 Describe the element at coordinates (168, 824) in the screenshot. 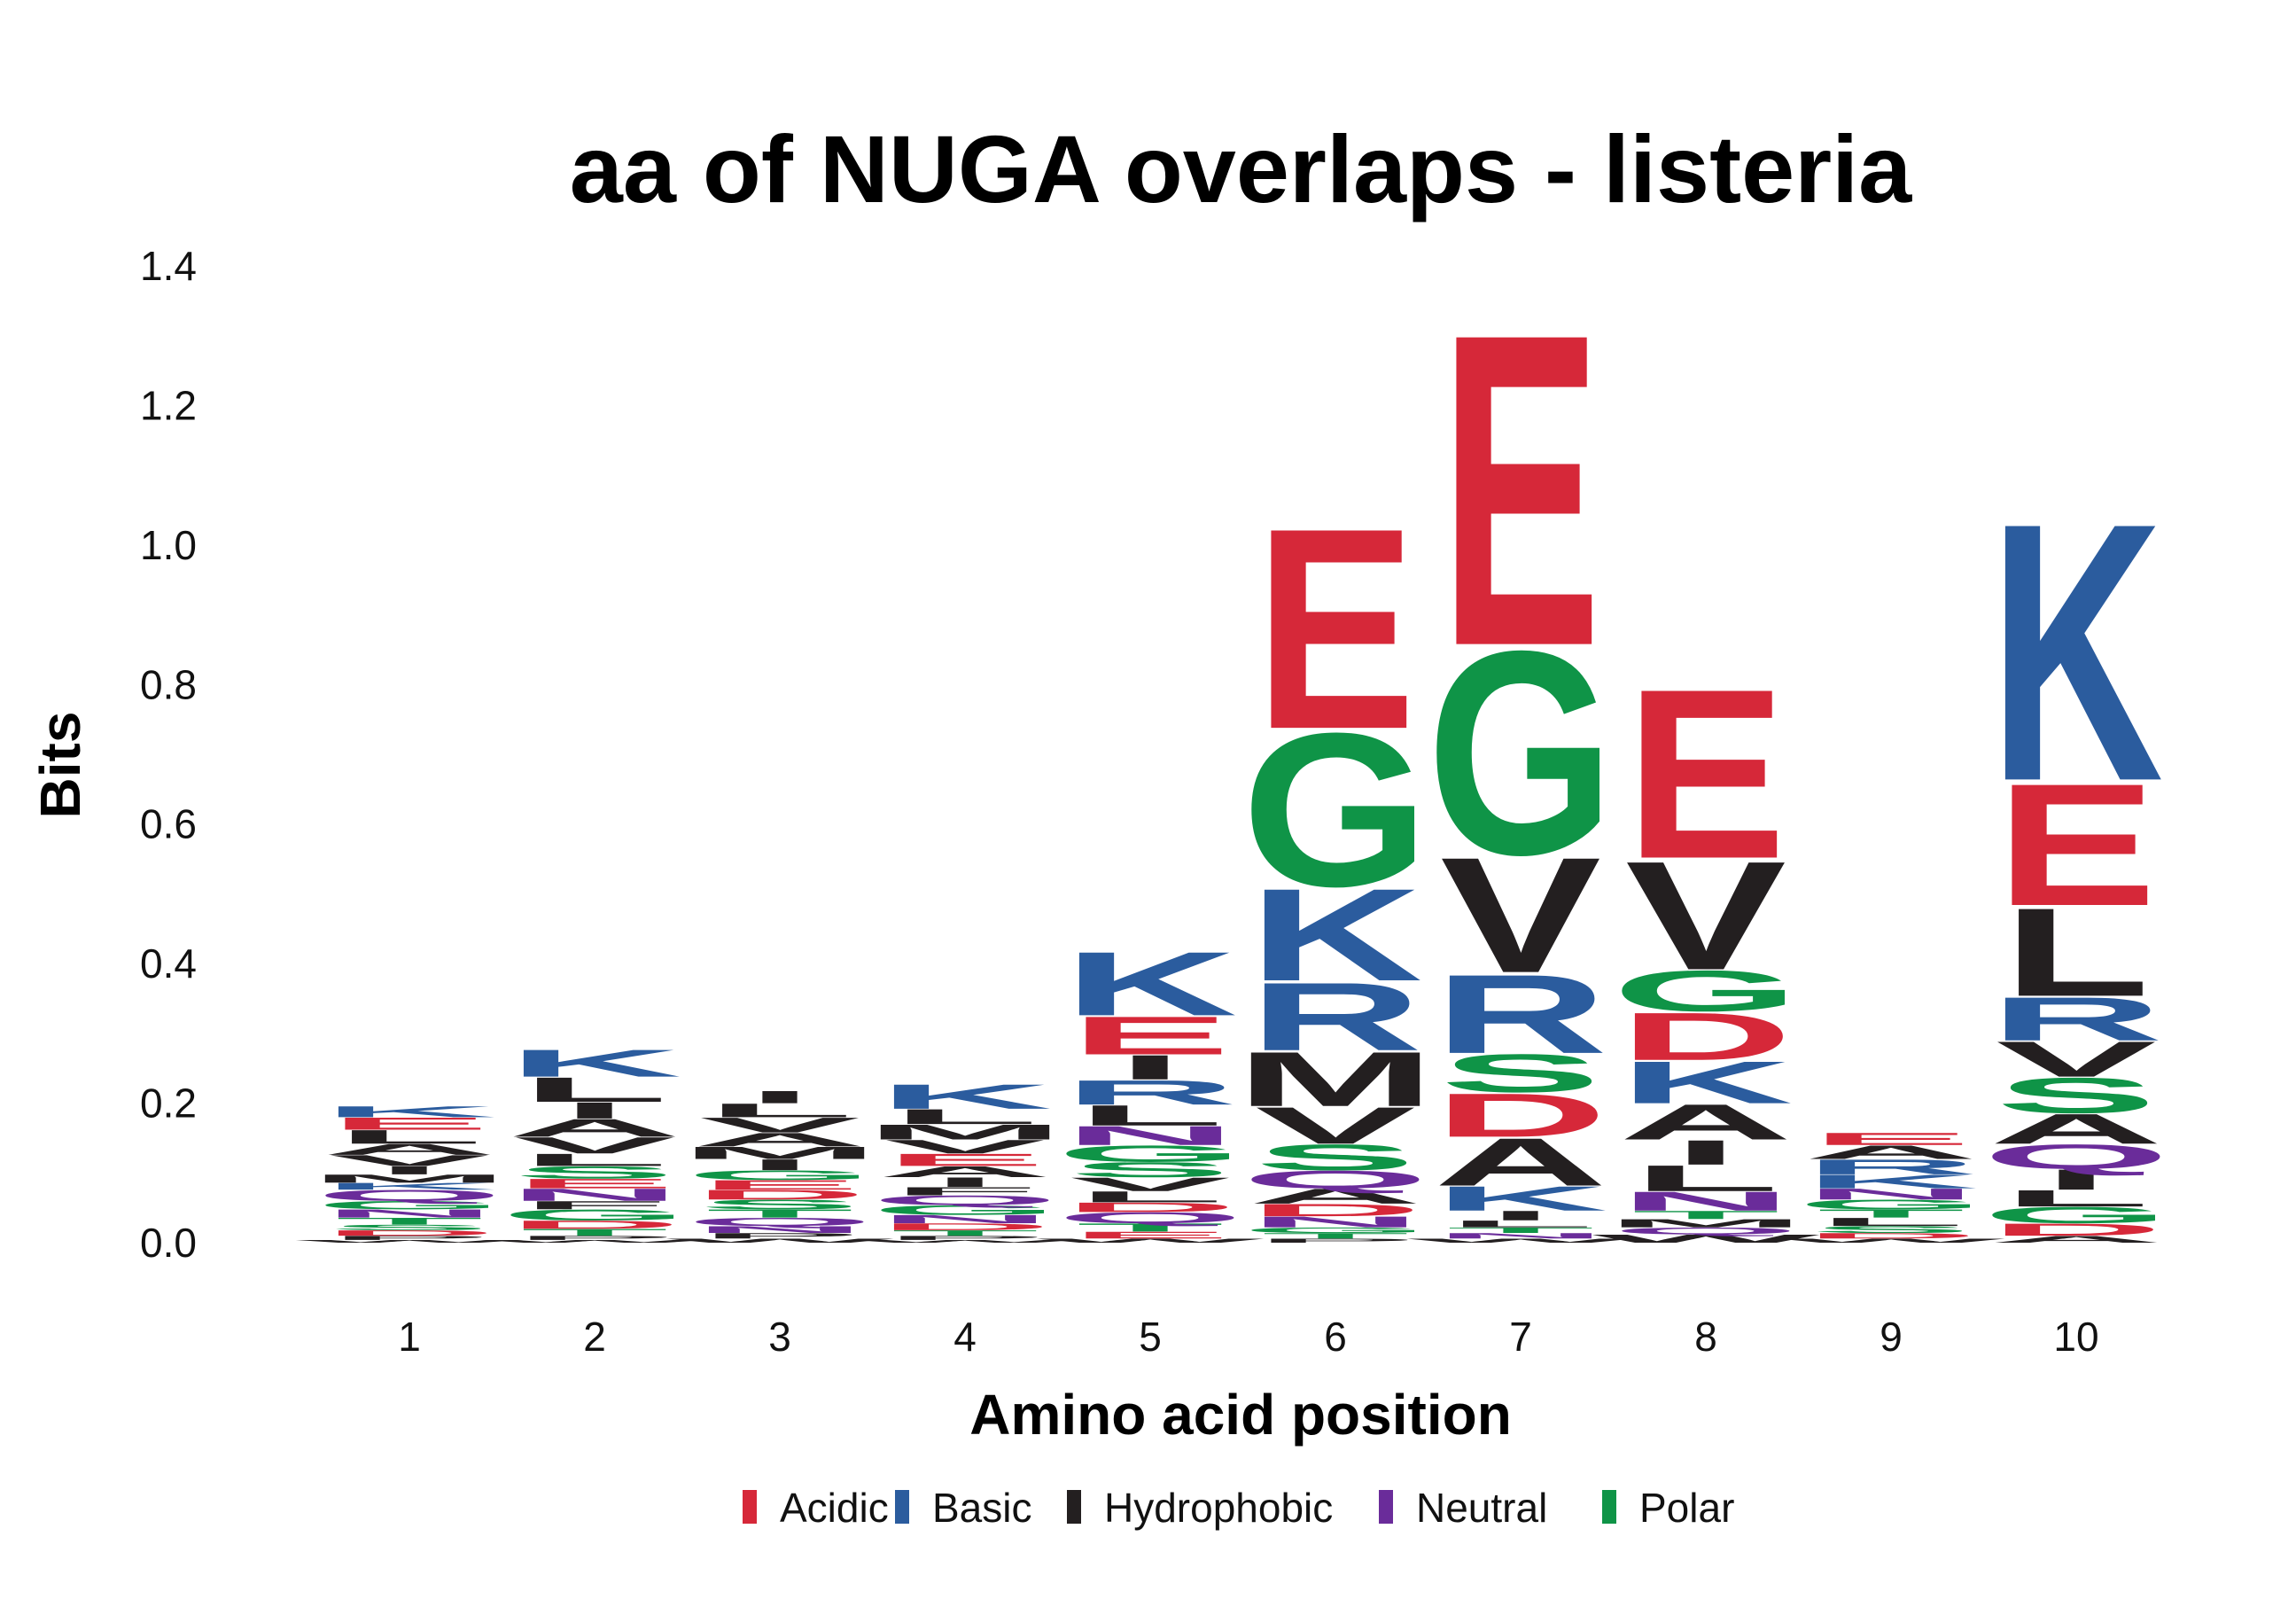

I see `y-tick-label: 0.6` at that location.